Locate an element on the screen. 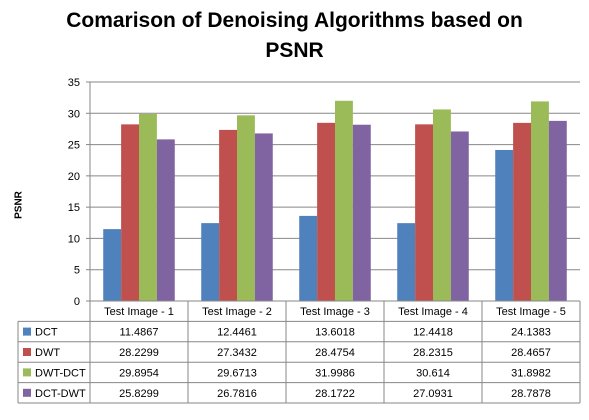  legend-label: DCT-DWT is located at coordinates (60, 394).